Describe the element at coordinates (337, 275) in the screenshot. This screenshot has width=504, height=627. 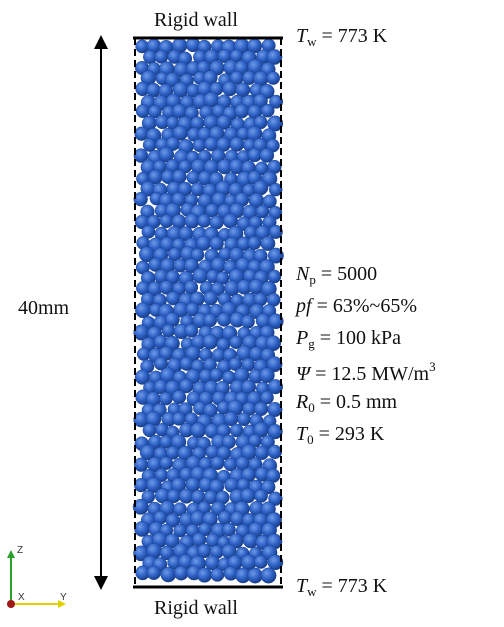
I see `parameter-0: Np = 5000` at that location.